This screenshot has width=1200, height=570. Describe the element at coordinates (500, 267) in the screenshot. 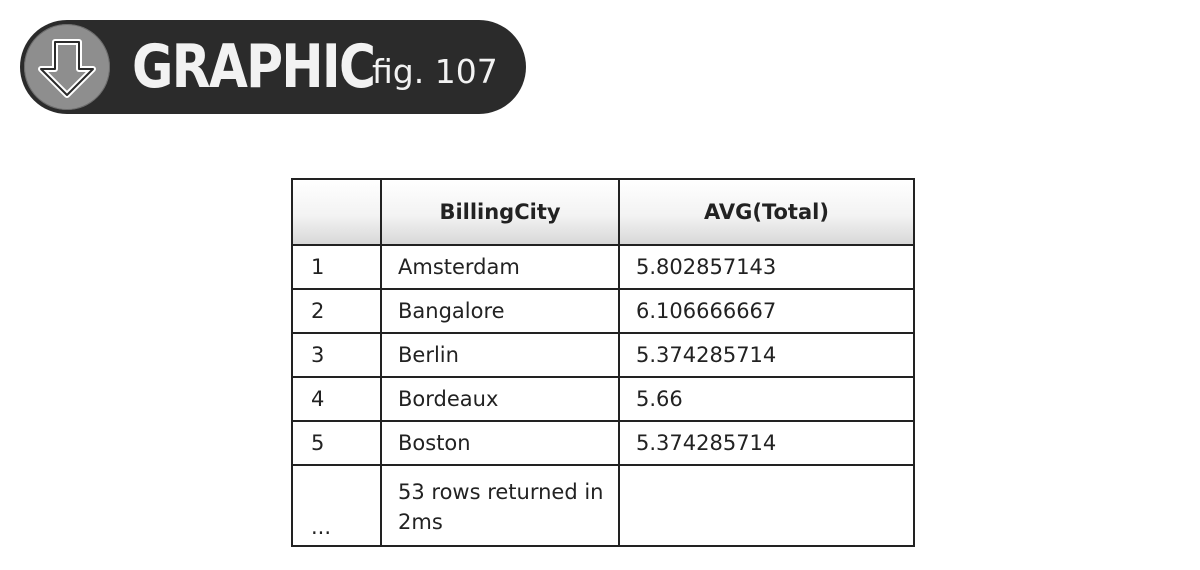

I see `billing-city-cell: Amsterdam` at that location.